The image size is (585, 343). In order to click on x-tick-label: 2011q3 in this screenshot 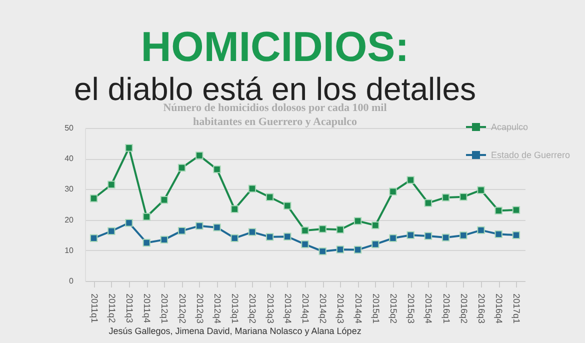, I will do `click(129, 308)`.